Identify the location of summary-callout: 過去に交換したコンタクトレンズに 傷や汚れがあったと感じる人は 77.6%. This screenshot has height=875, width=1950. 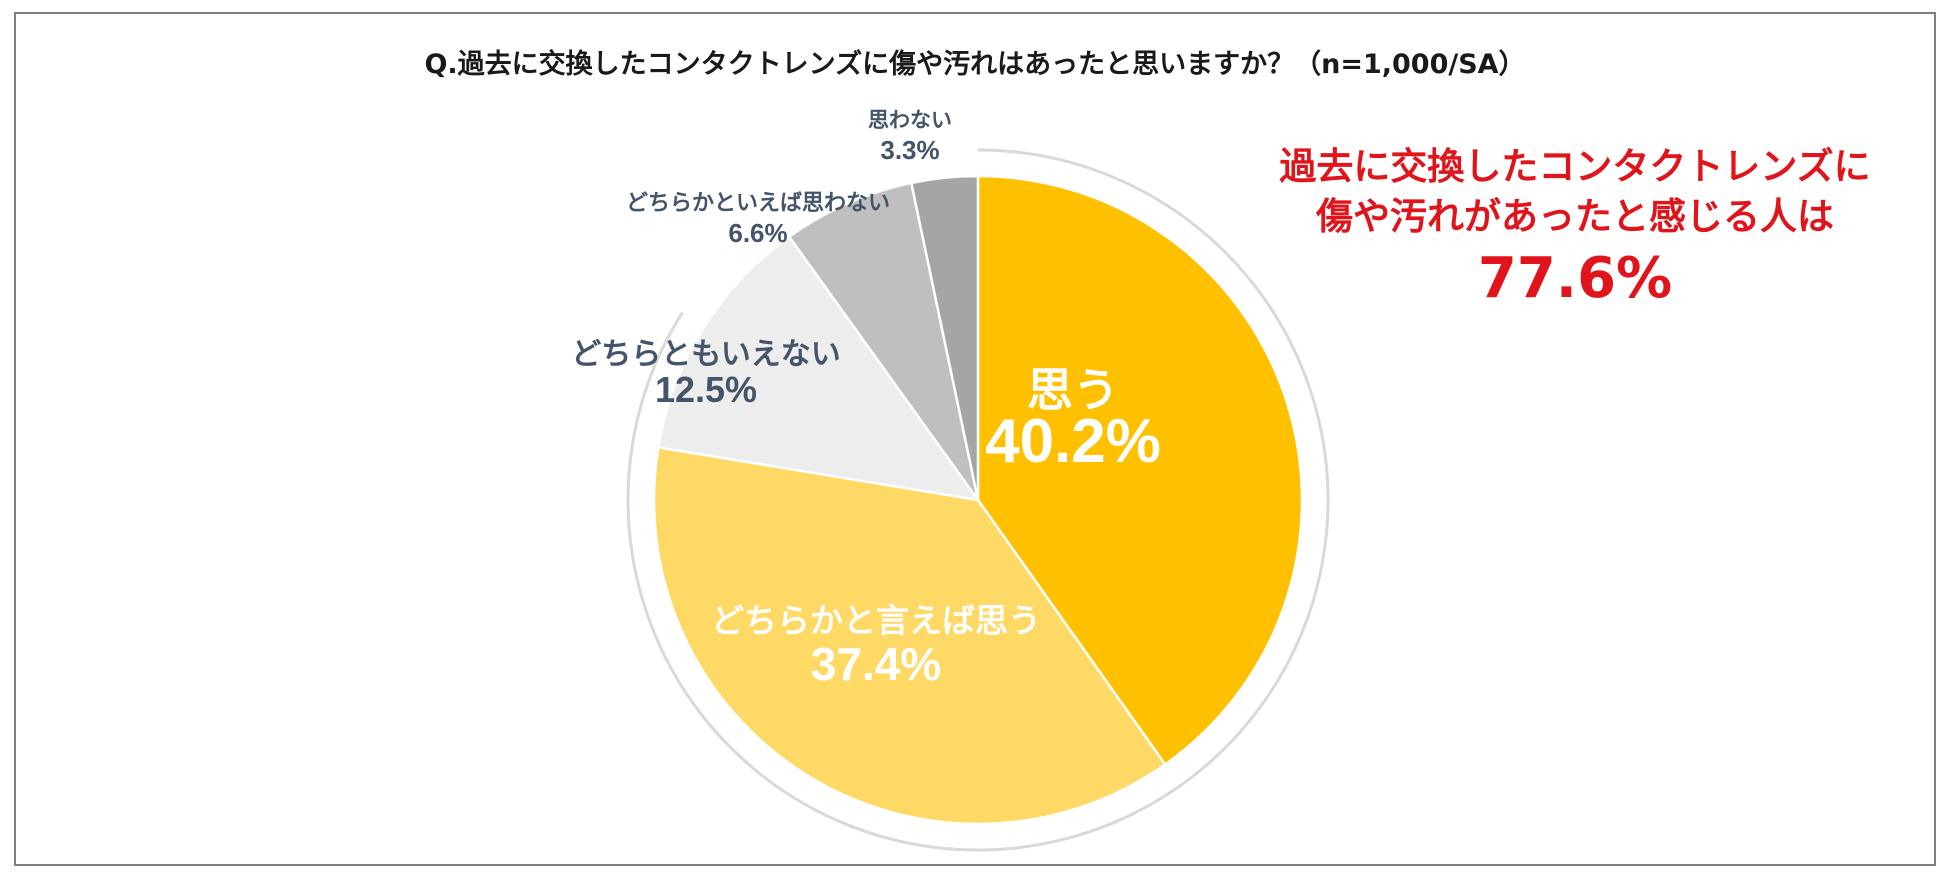
(1575, 228).